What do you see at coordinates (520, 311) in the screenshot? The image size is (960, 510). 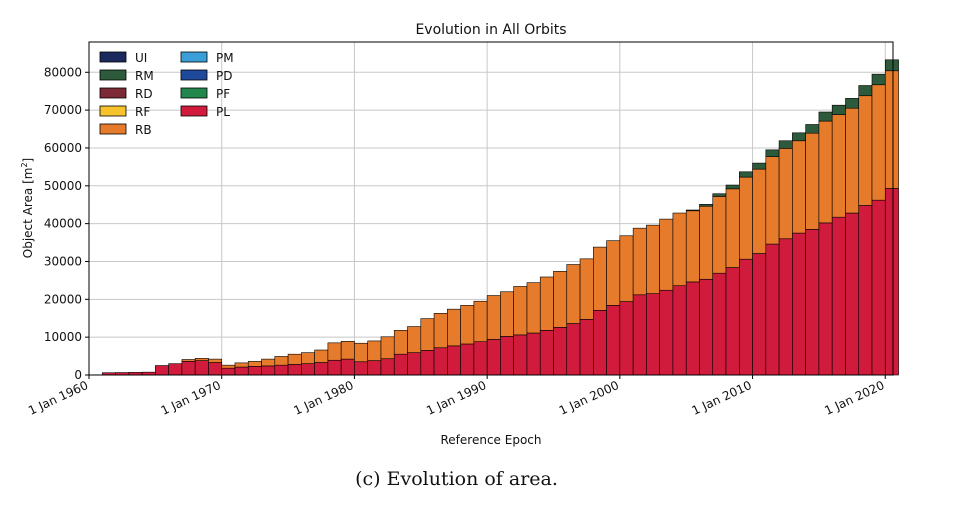 I see `bar-rb-1992` at bounding box center [520, 311].